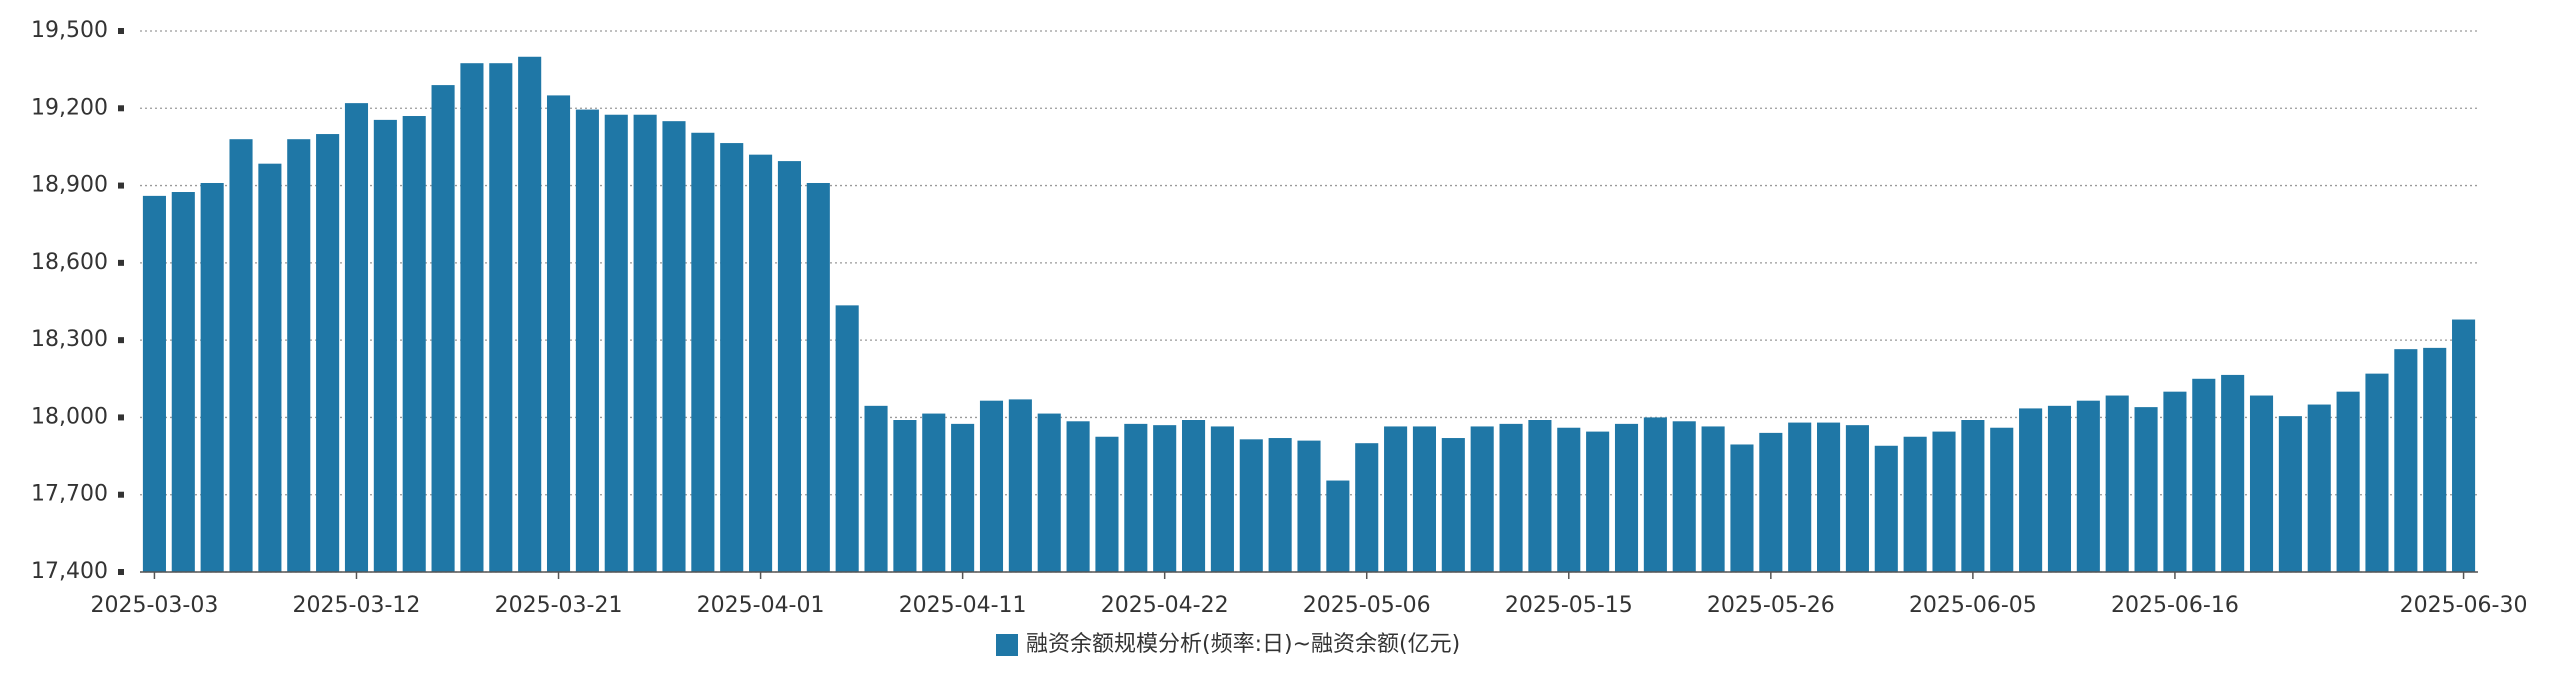 Image resolution: width=2558 pixels, height=686 pixels. What do you see at coordinates (963, 605) in the screenshot?
I see `x-tick-label: 2025-04-11` at bounding box center [963, 605].